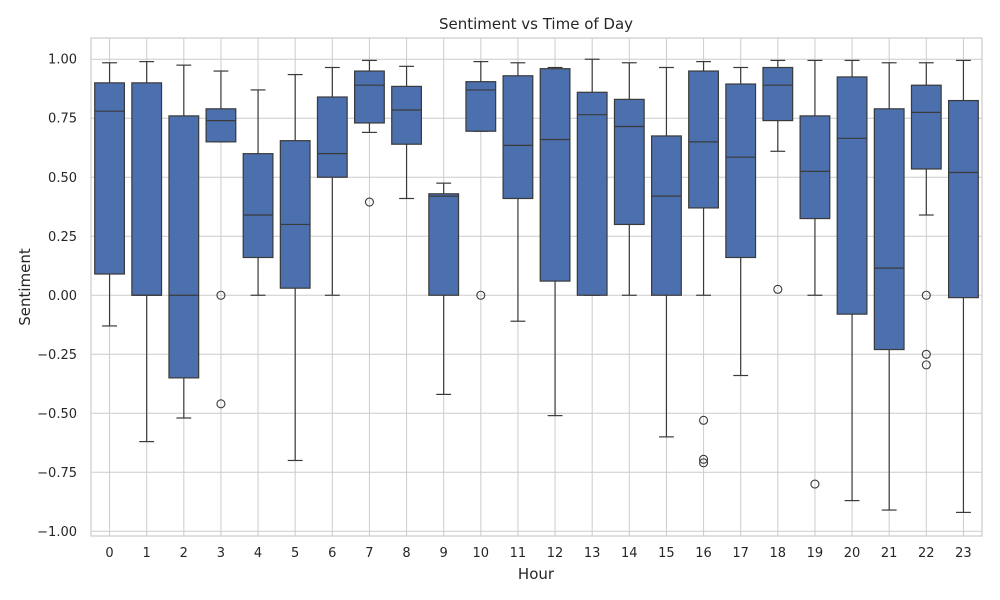  I want to click on x-tick-label: 15, so click(666, 553).